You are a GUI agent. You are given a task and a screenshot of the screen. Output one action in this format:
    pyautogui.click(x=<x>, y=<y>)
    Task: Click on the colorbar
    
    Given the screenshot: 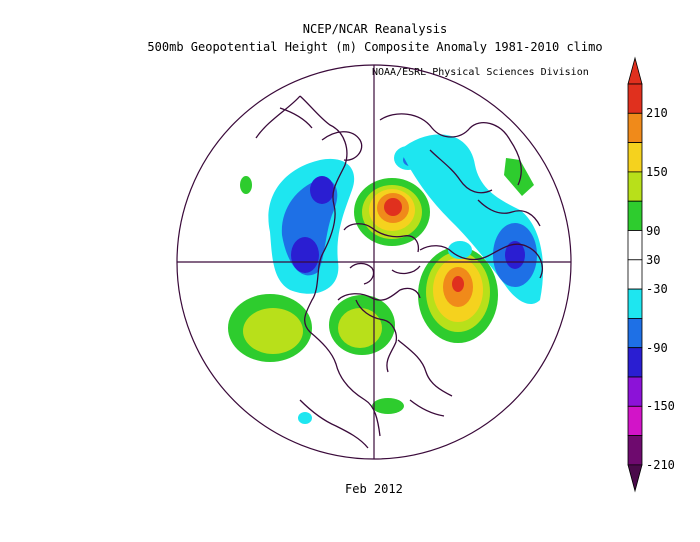 What is the action you would take?
    pyautogui.click(x=635, y=274)
    